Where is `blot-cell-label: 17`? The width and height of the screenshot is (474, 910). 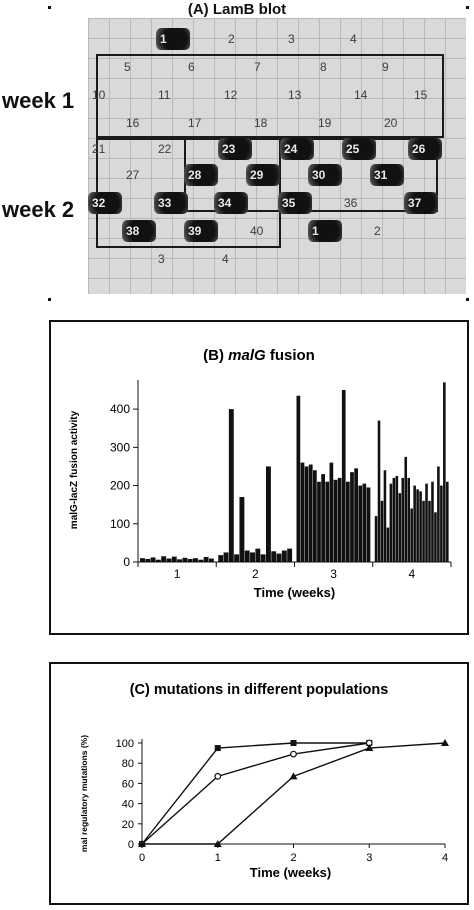
blot-cell-label: 17 is located at coordinates (195, 123).